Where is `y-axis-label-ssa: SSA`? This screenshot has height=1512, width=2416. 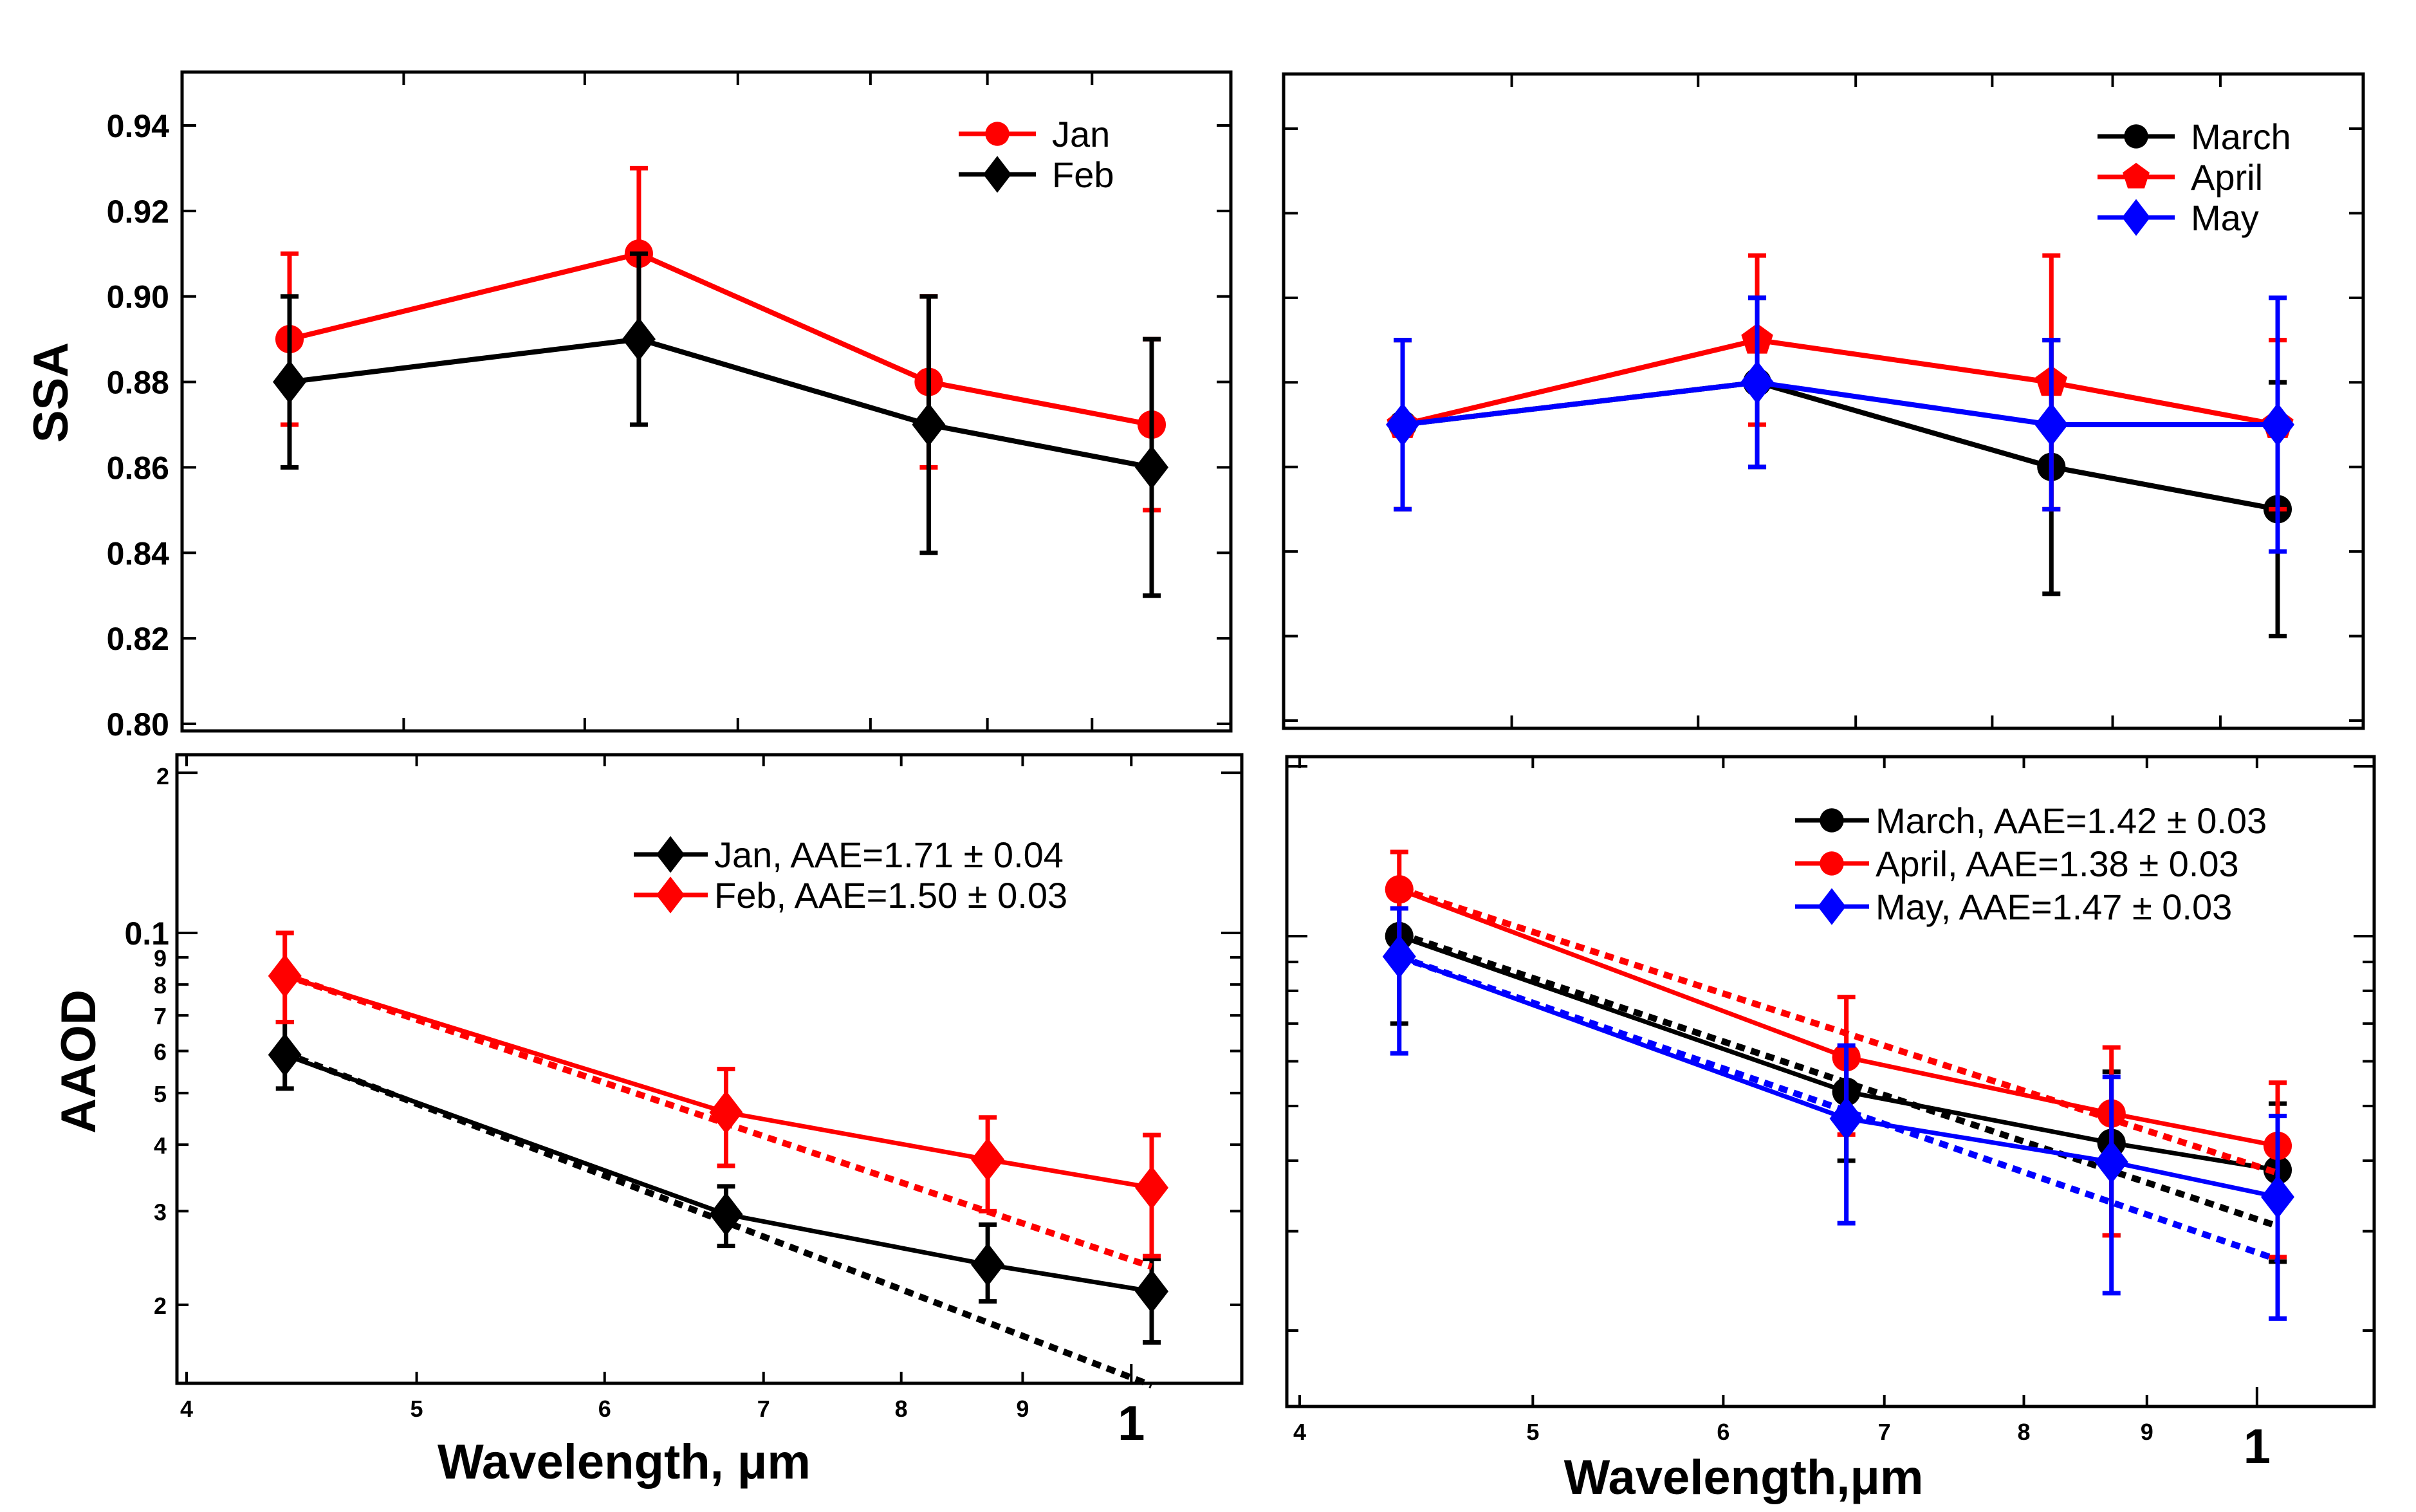 y-axis-label-ssa: SSA is located at coordinates (51, 392).